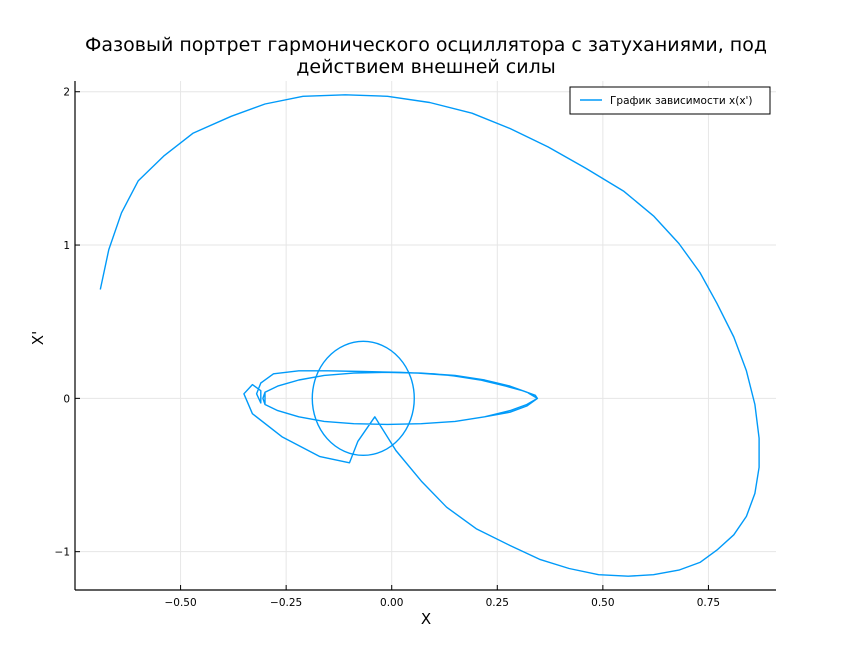 The width and height of the screenshot is (851, 658). I want to click on x-axis-label: X, so click(426, 619).